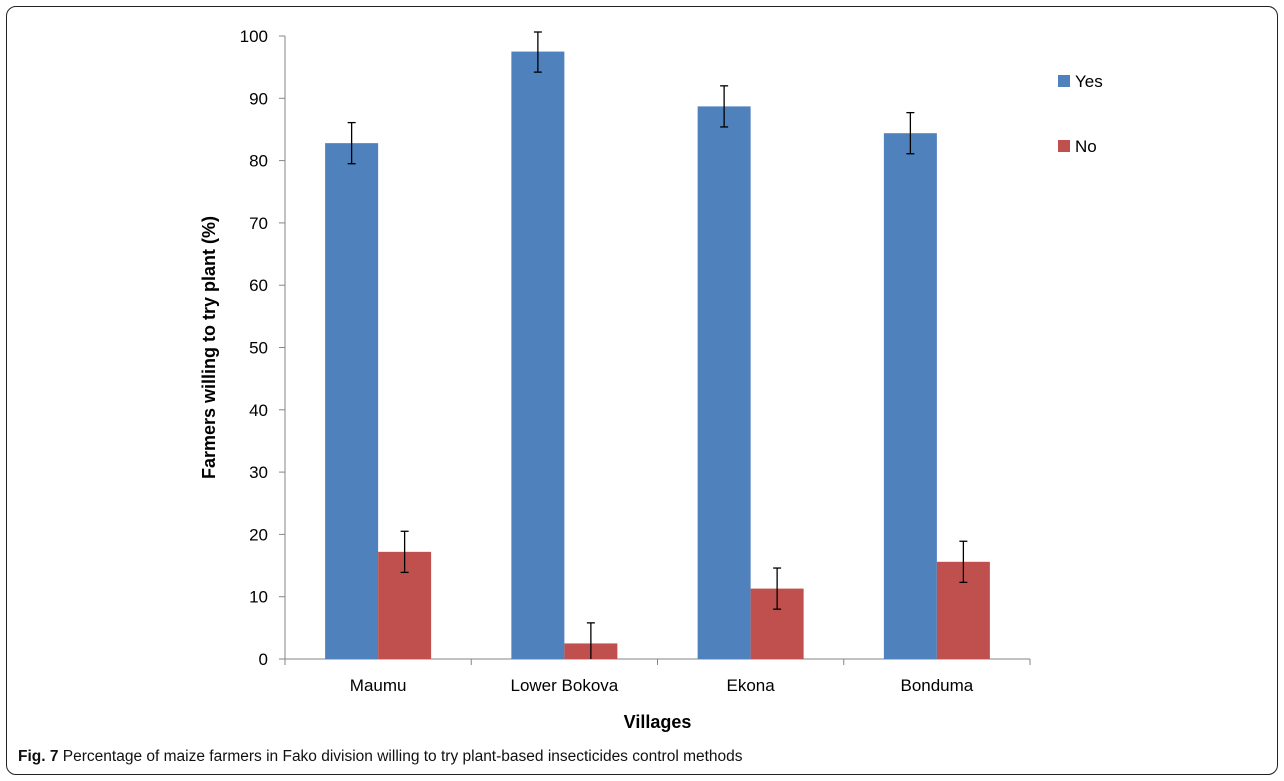 Image resolution: width=1284 pixels, height=781 pixels. Describe the element at coordinates (1089, 81) in the screenshot. I see `legend-label-yes: Yes` at that location.